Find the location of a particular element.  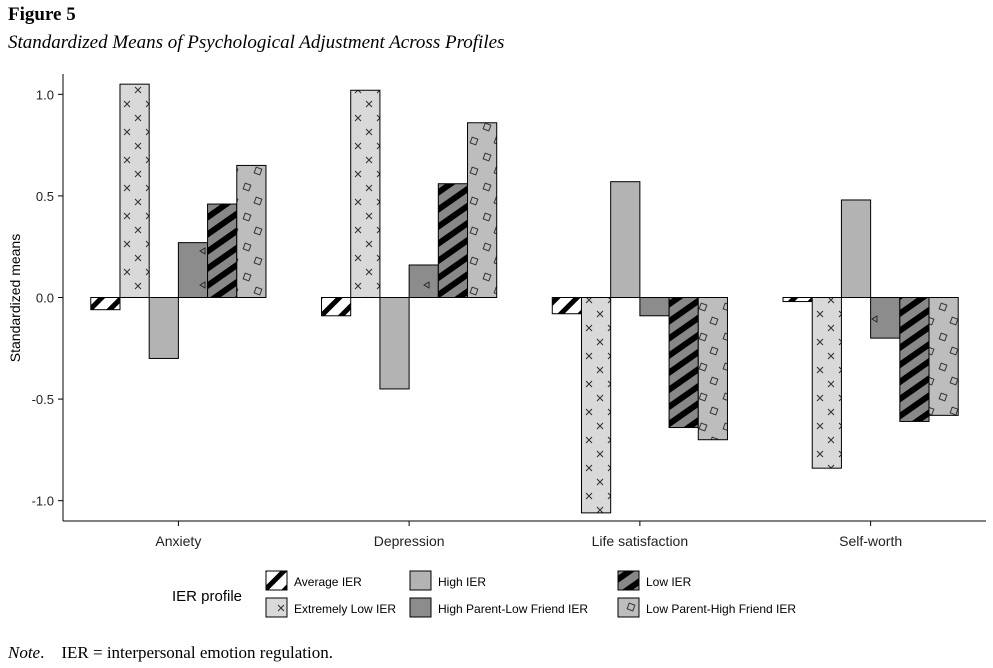

legend-label-high-ier: High IER is located at coordinates (462, 582).